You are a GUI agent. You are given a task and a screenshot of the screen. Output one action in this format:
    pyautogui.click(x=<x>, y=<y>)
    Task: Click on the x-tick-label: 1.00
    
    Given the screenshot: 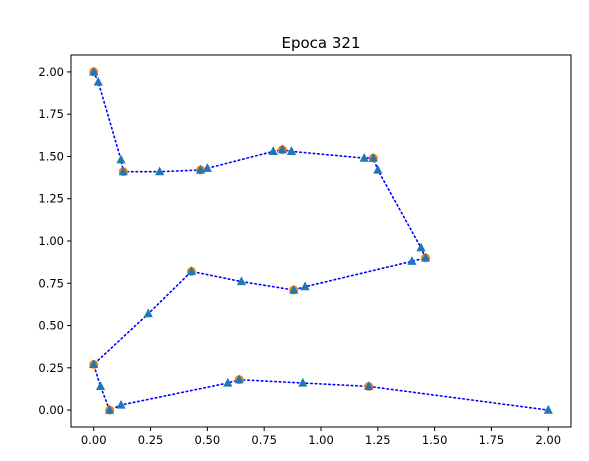 What is the action you would take?
    pyautogui.click(x=321, y=440)
    